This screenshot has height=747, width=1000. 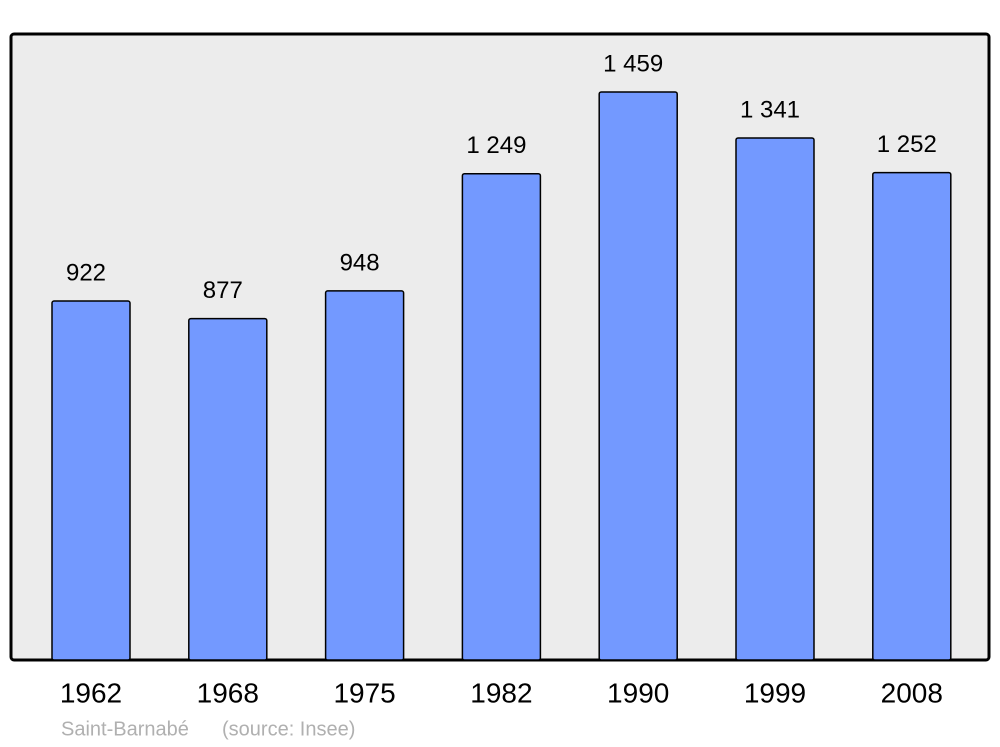 What do you see at coordinates (912, 692) in the screenshot?
I see `x-tick-label: 2008` at bounding box center [912, 692].